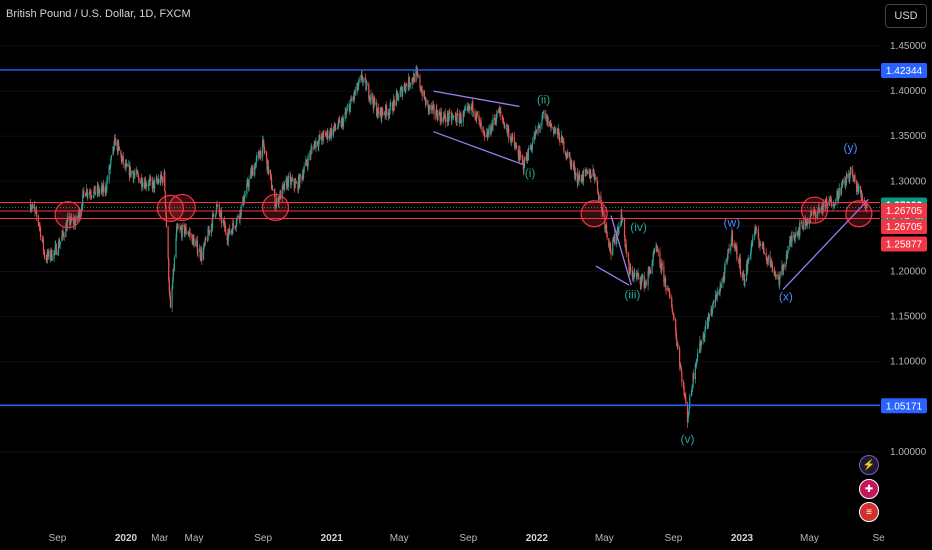 The image size is (932, 550). Describe the element at coordinates (906, 16) in the screenshot. I see `currency-button: USD` at that location.